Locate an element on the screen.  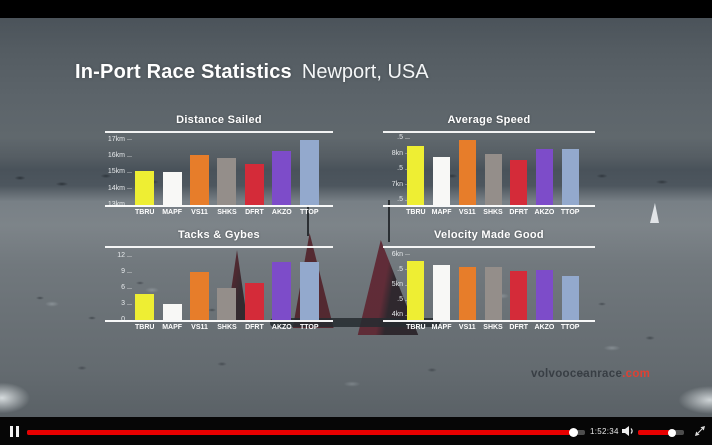
letterbox-top is located at coordinates (356, 9).